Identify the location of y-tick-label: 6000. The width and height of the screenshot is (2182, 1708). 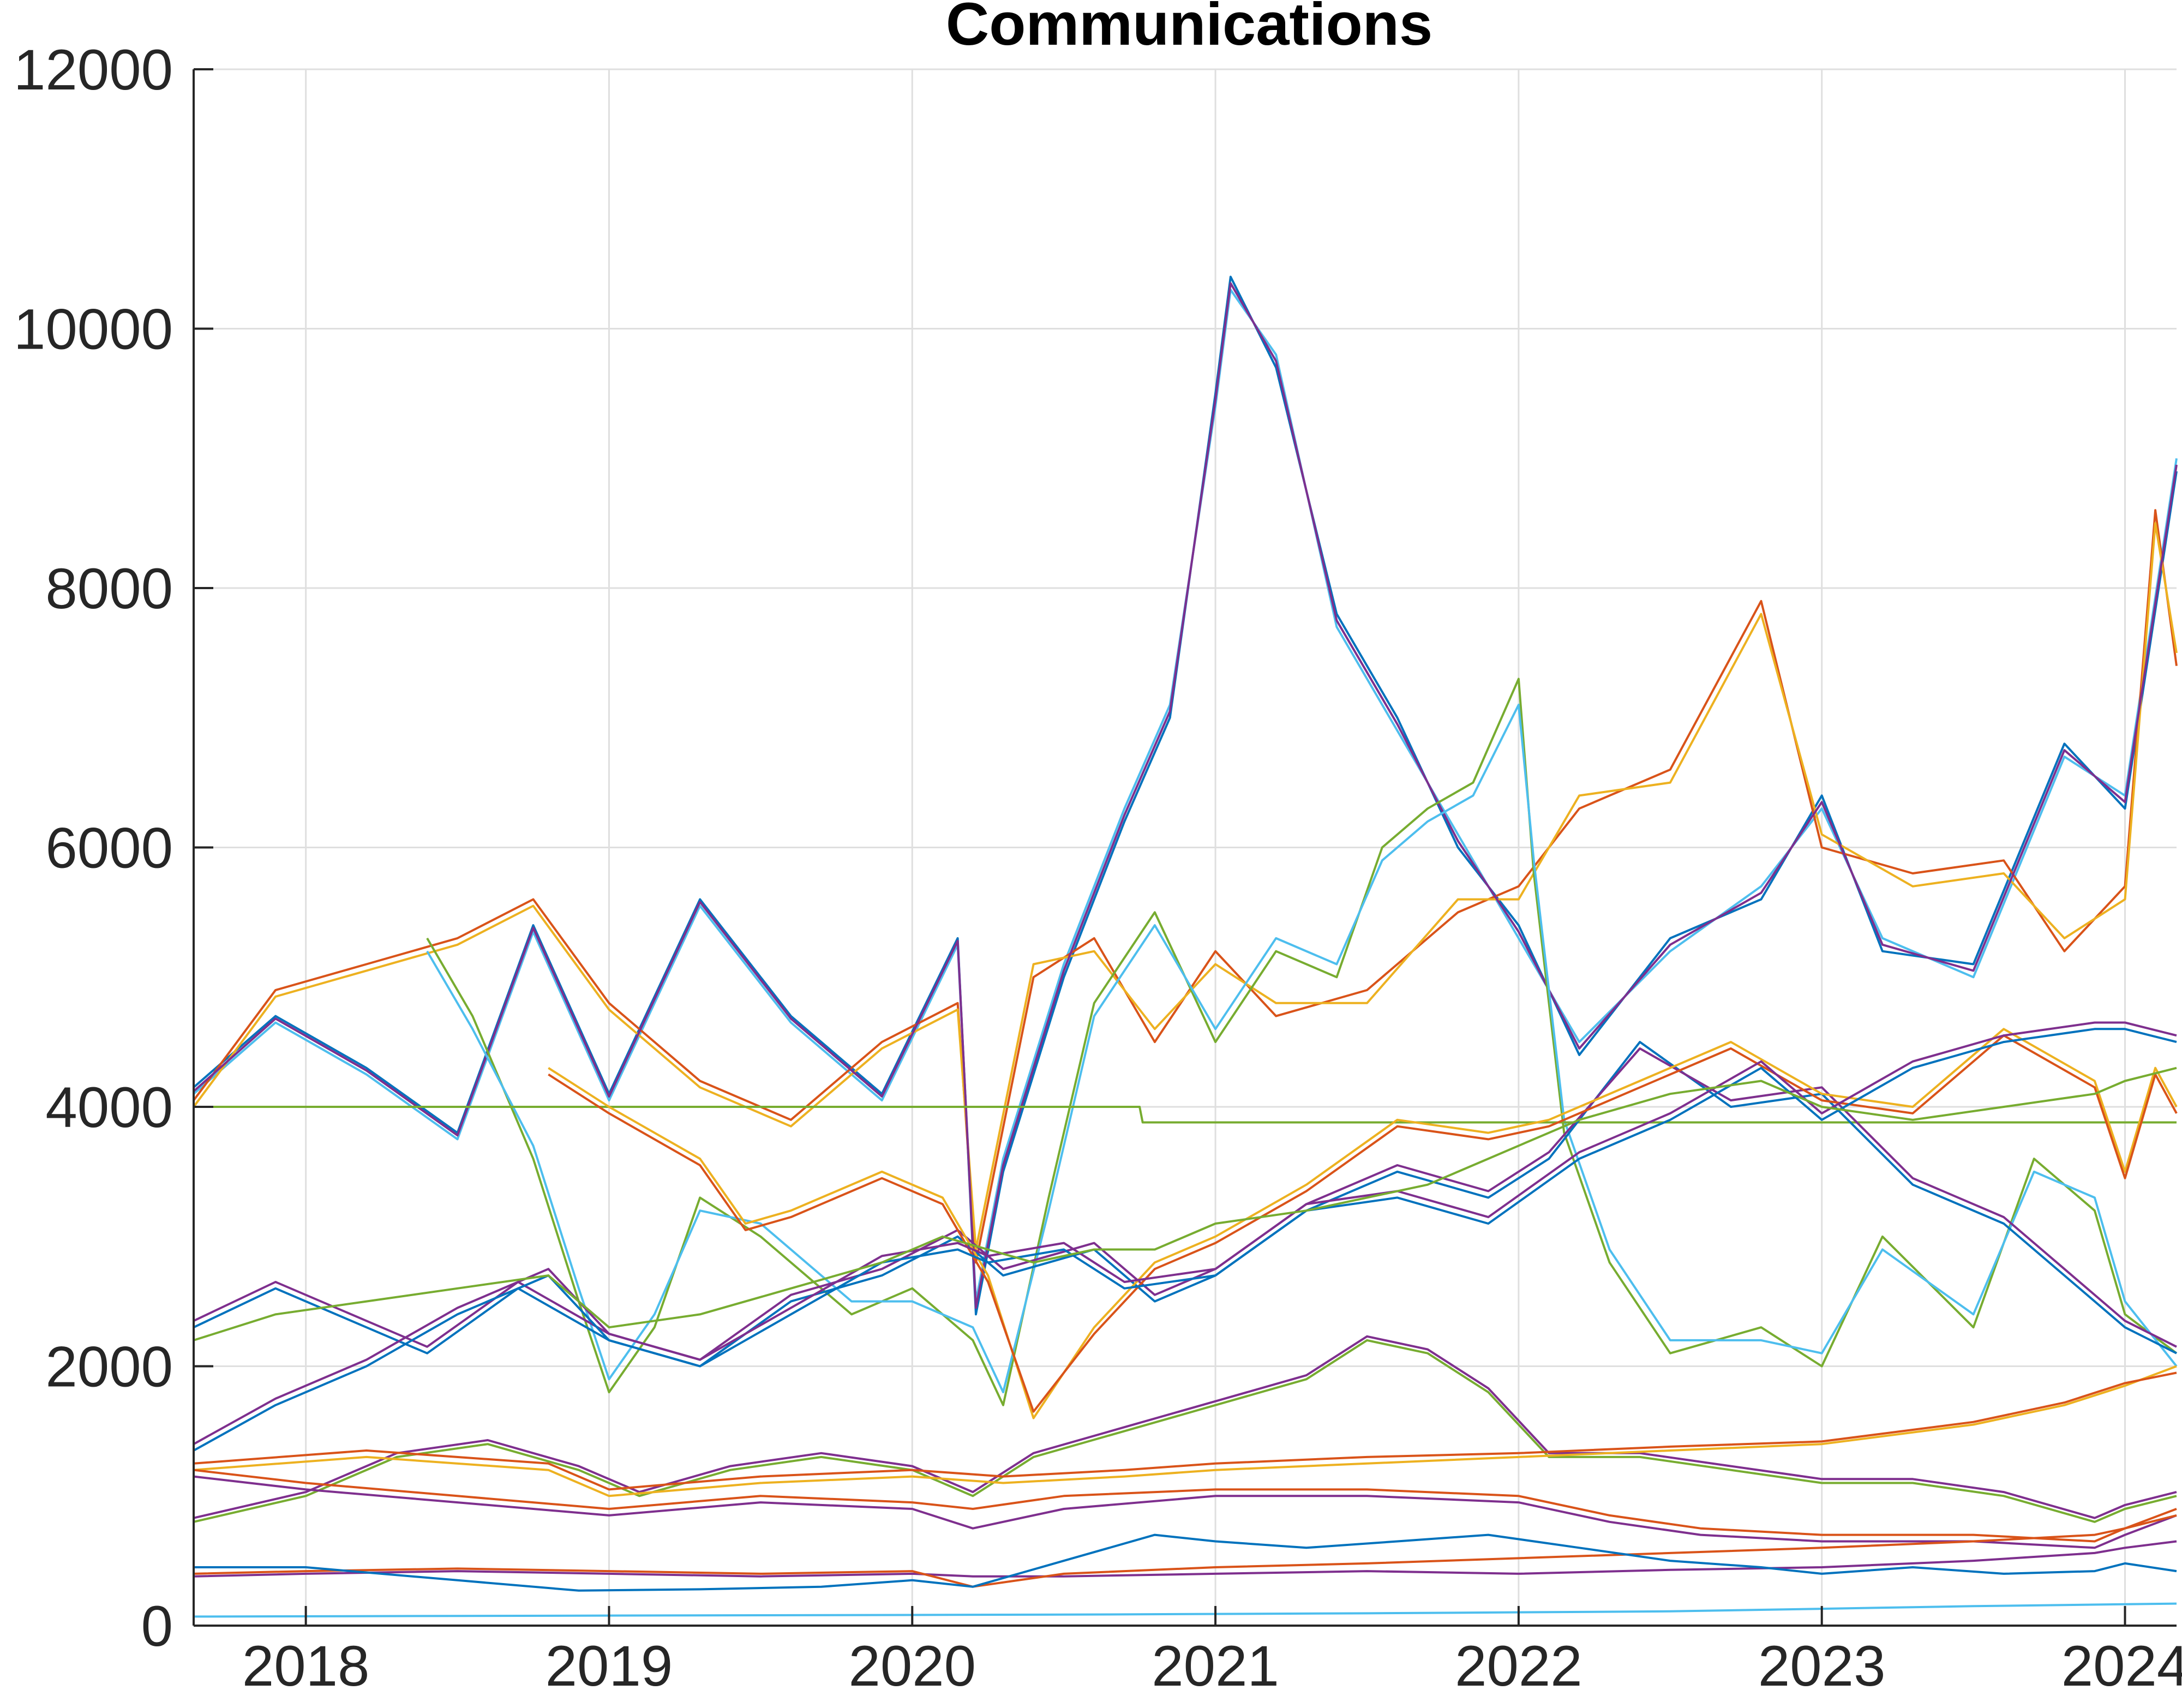
(109, 848).